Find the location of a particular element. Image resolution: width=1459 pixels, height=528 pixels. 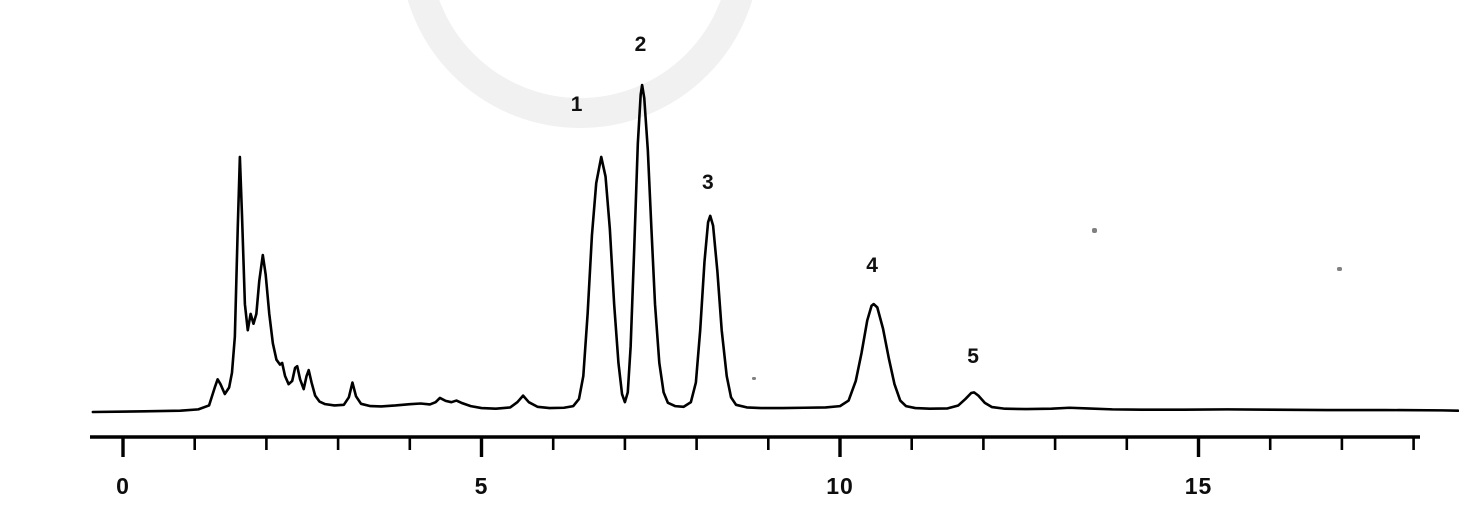

x-axis-tick-label: 0 is located at coordinates (123, 486).